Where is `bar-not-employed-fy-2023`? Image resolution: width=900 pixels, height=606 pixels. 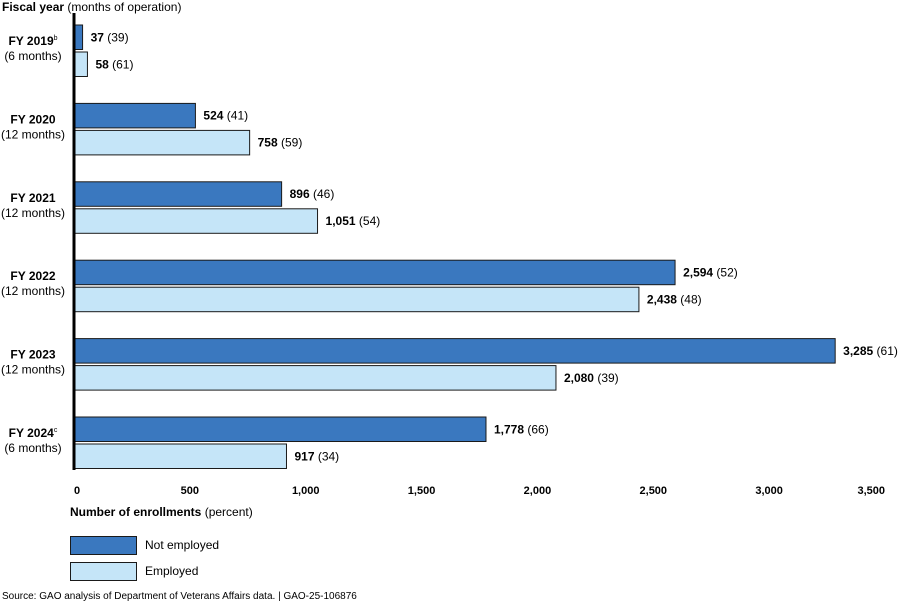
bar-not-employed-fy-2023 is located at coordinates (454, 351).